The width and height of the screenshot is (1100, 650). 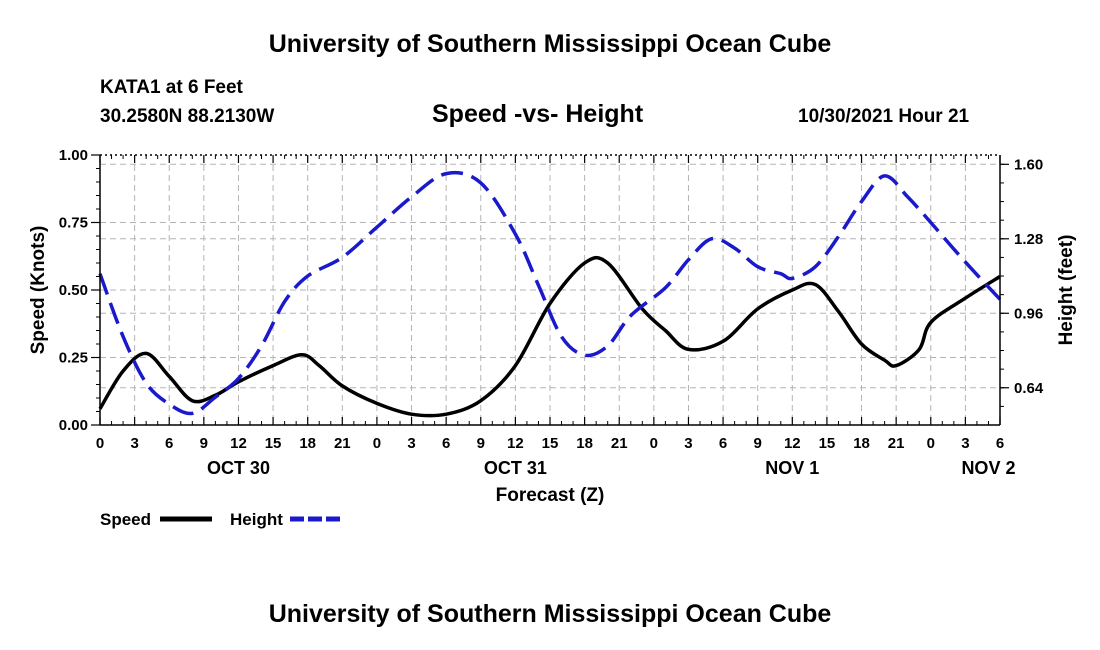 I want to click on date-label: OCT 31, so click(x=515, y=468).